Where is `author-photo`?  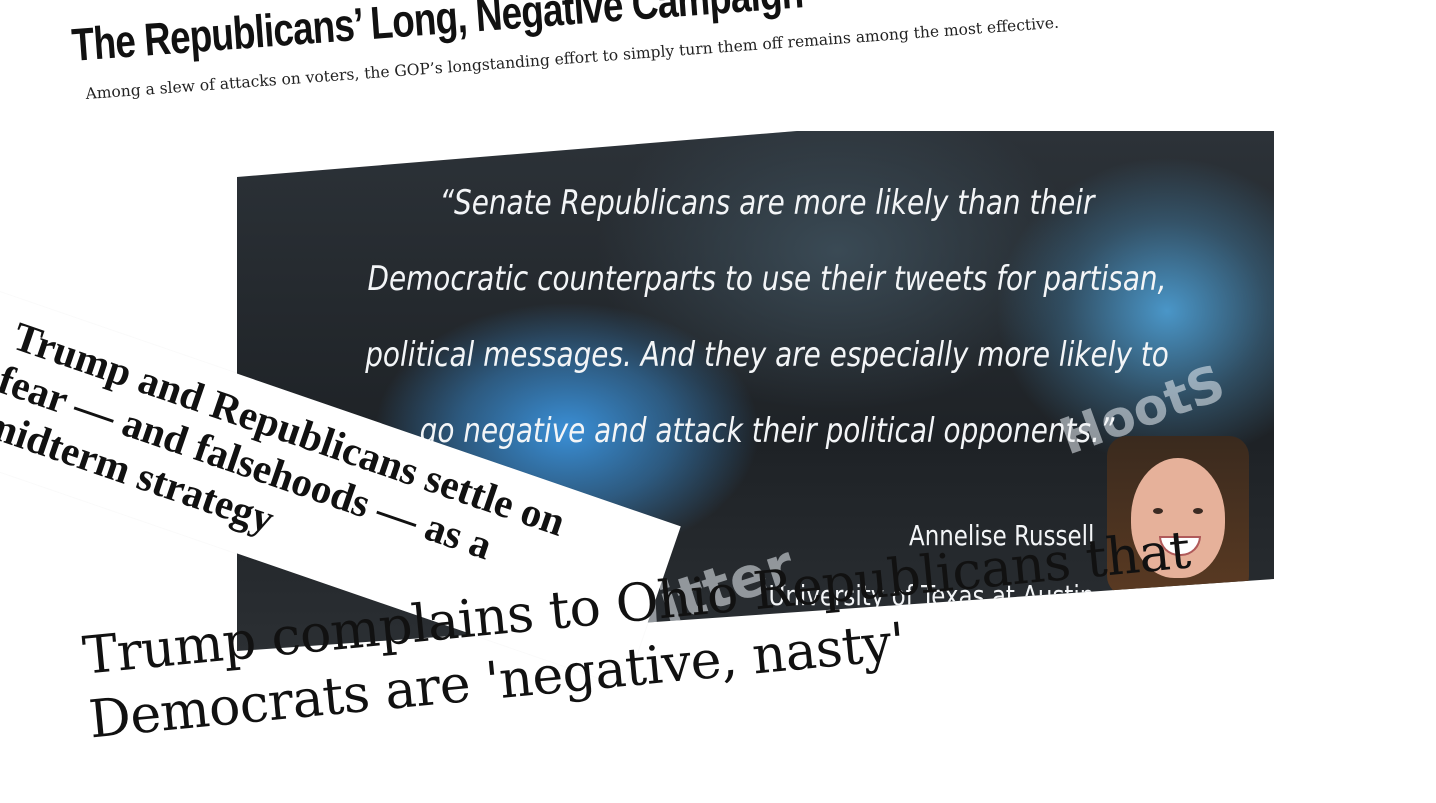
author-photo is located at coordinates (1178, 516).